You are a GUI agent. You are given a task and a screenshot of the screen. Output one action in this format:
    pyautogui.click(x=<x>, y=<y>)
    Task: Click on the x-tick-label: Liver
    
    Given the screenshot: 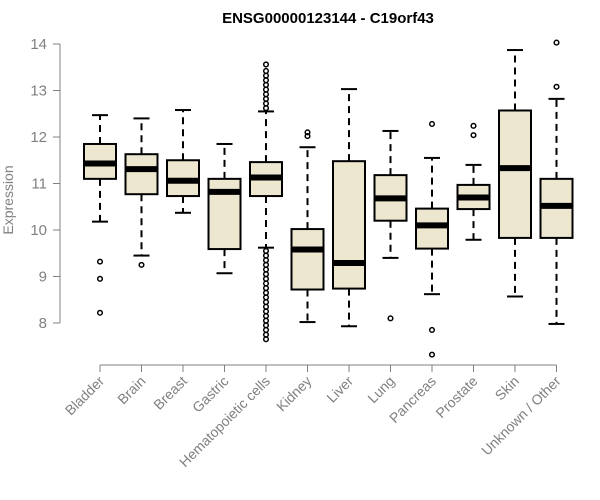 What is the action you would take?
    pyautogui.click(x=339, y=389)
    